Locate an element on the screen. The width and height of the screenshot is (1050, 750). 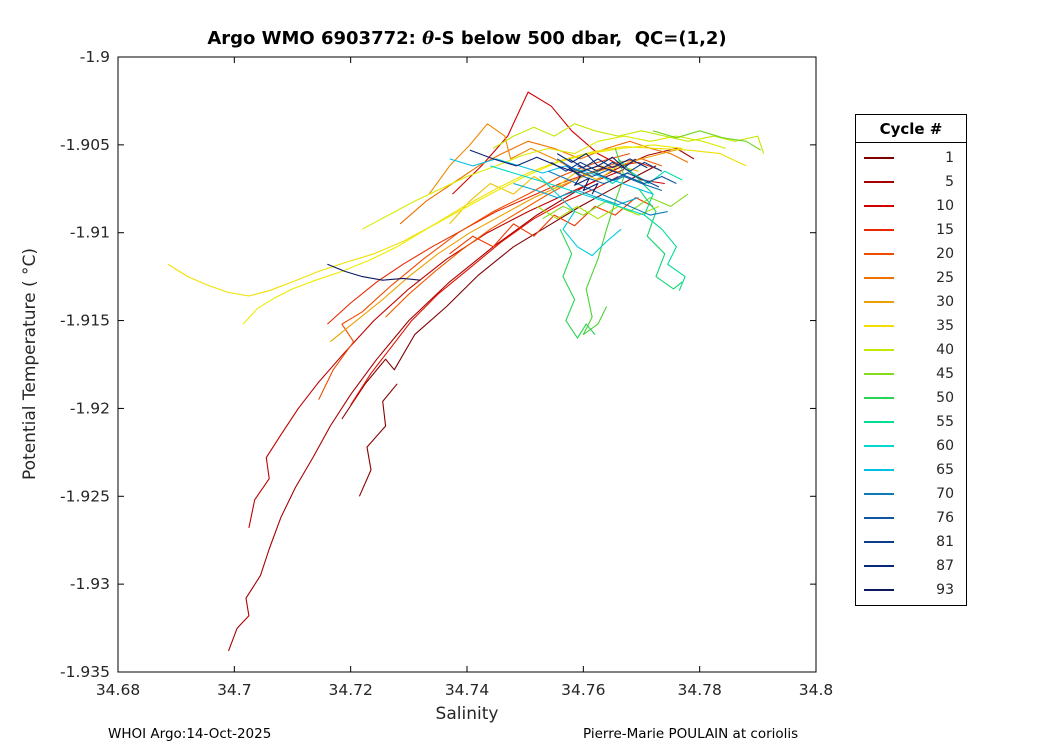
legend-title: Cycle # is located at coordinates (911, 129).